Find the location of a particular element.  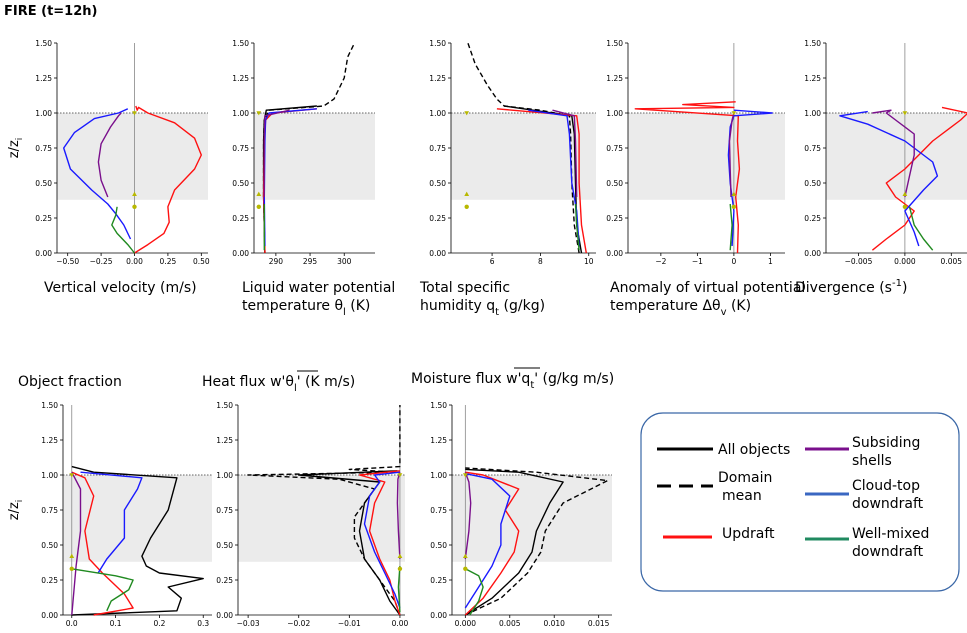

panel-3: 0.00 0.25 0.50 0.75 1.00 1.25 1.50 −2 −1 0 1 is located at coordinates (695, 152).